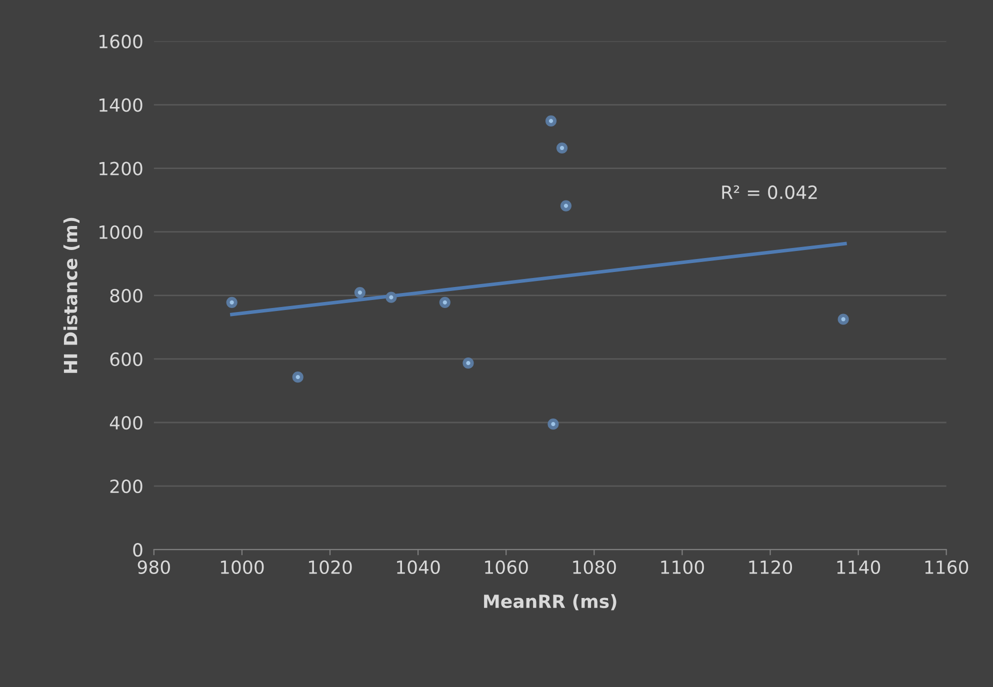 The image size is (993, 687). I want to click on y-tick-label: 400, so click(126, 423).